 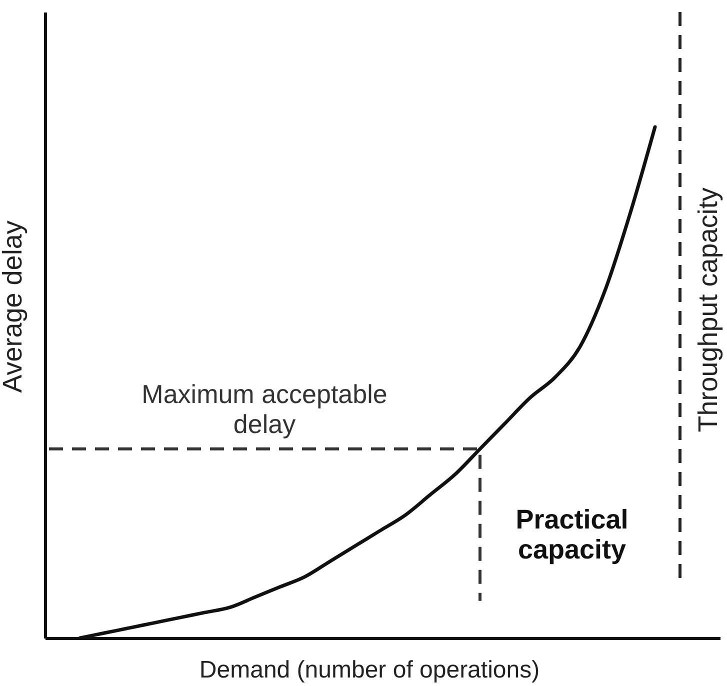 I want to click on ref-line-label: Maximum acceptable delay, so click(x=265, y=408).